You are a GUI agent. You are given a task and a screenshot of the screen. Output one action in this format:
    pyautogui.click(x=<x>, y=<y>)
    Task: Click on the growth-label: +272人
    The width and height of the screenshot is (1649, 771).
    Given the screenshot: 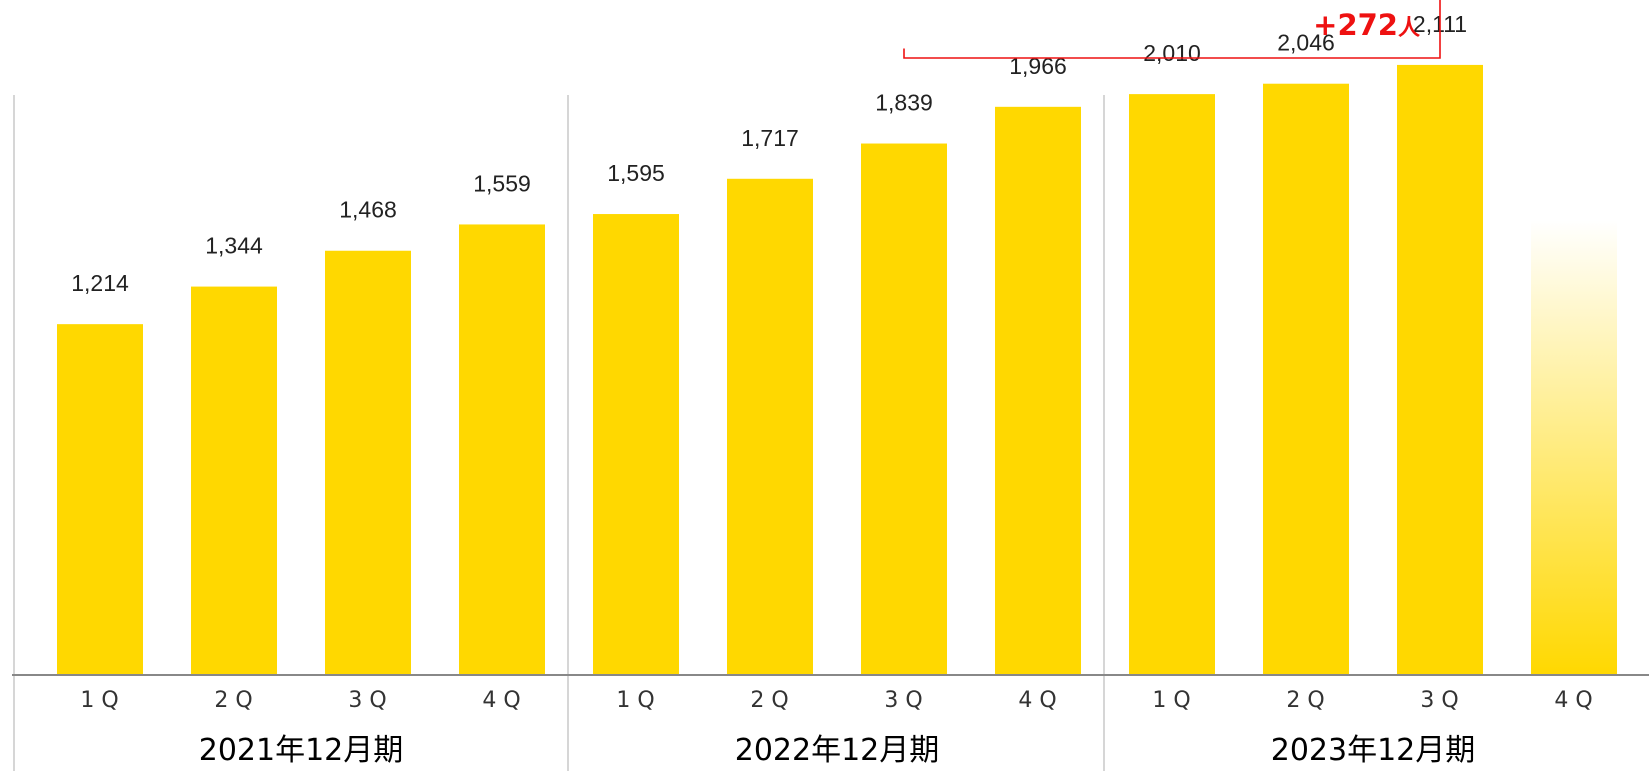 What is the action you would take?
    pyautogui.click(x=1366, y=25)
    